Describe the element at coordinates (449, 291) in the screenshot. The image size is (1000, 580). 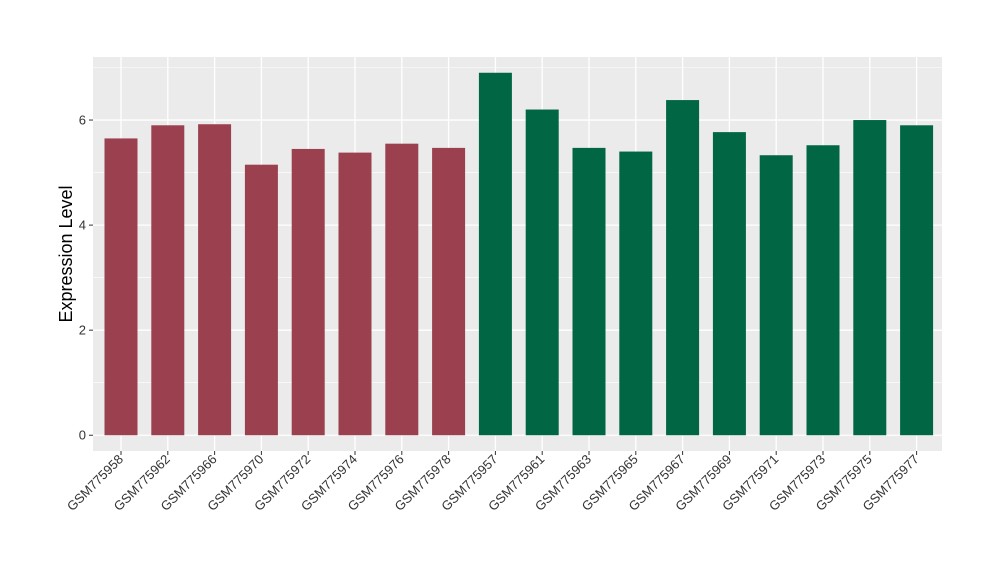
I see `bar-GSM775978` at that location.